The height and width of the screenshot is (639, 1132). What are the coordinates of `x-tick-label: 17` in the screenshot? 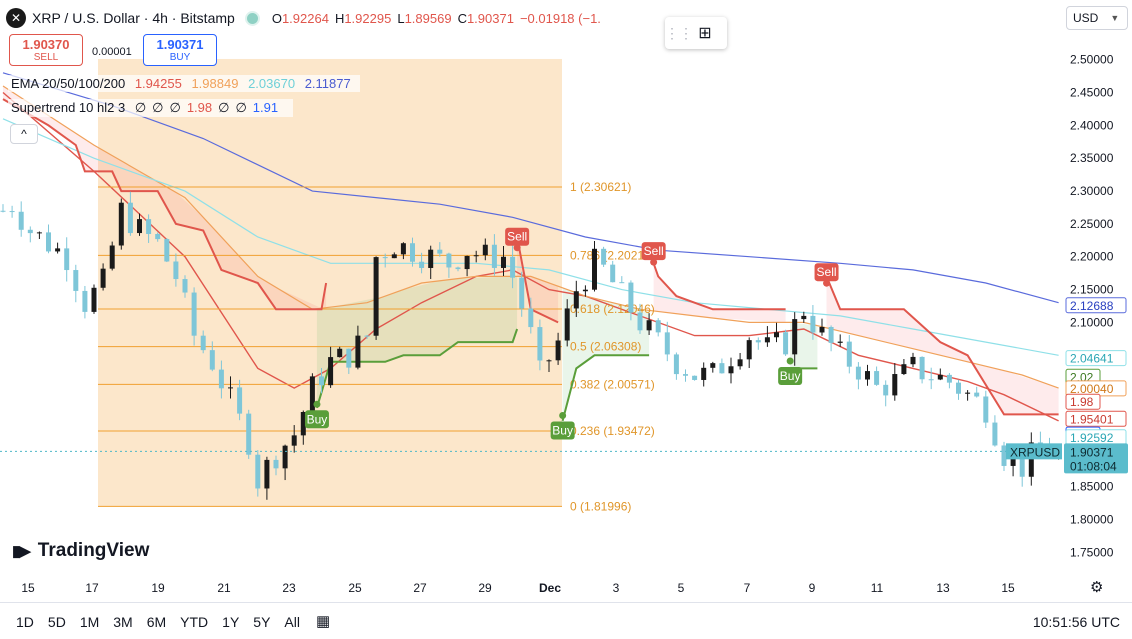 It's located at (92, 588).